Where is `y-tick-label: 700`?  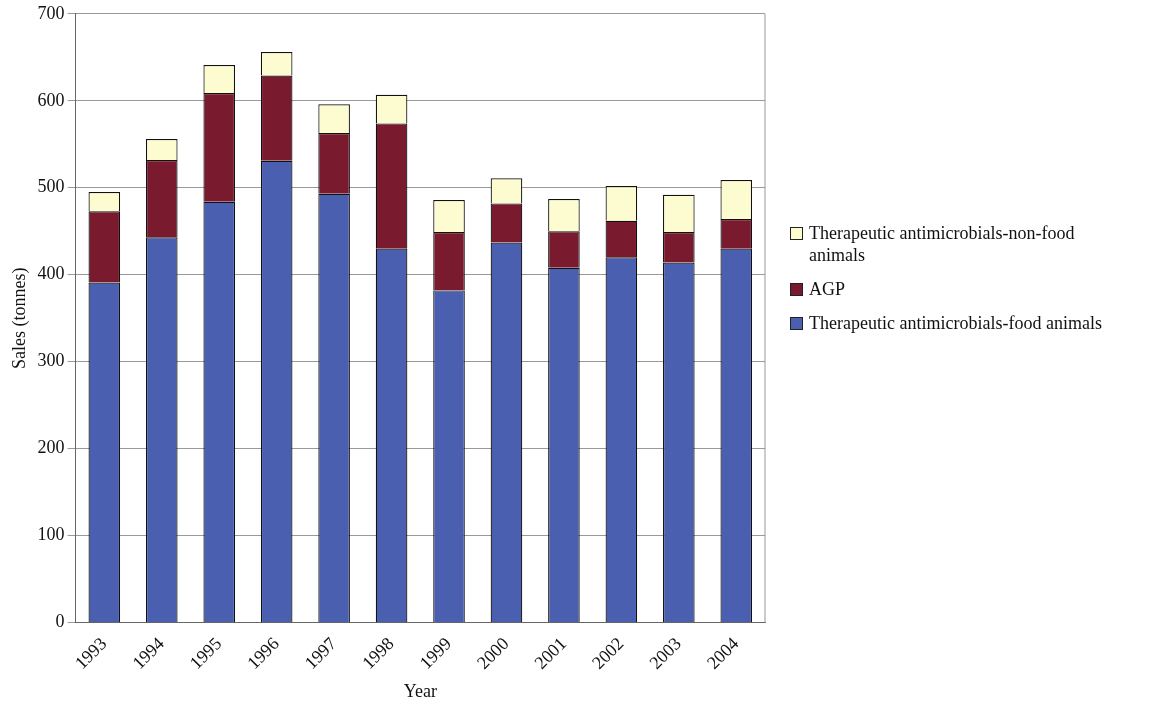 y-tick-label: 700 is located at coordinates (51, 12).